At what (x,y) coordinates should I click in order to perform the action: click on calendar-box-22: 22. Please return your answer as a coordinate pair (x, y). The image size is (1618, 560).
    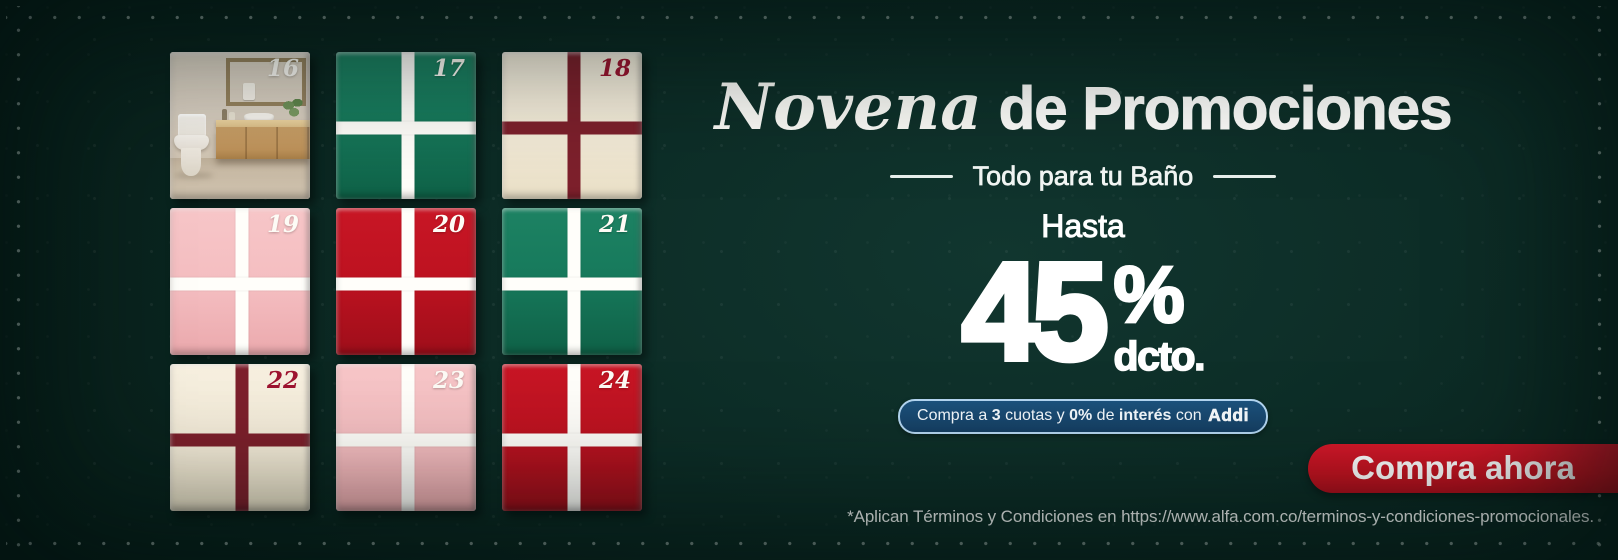
    Looking at the image, I should click on (240, 437).